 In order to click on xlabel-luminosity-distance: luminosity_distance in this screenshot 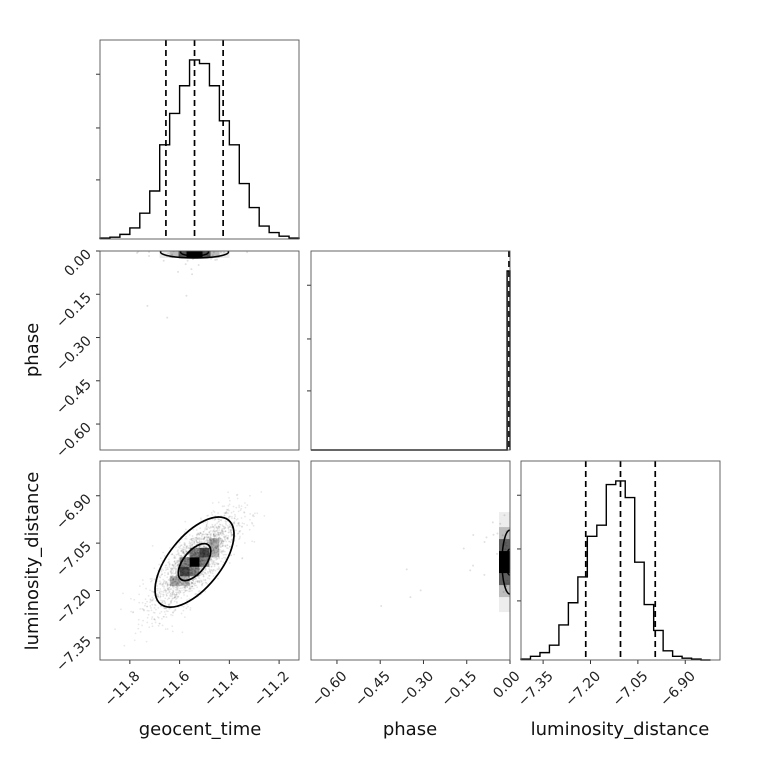, I will do `click(620, 729)`.